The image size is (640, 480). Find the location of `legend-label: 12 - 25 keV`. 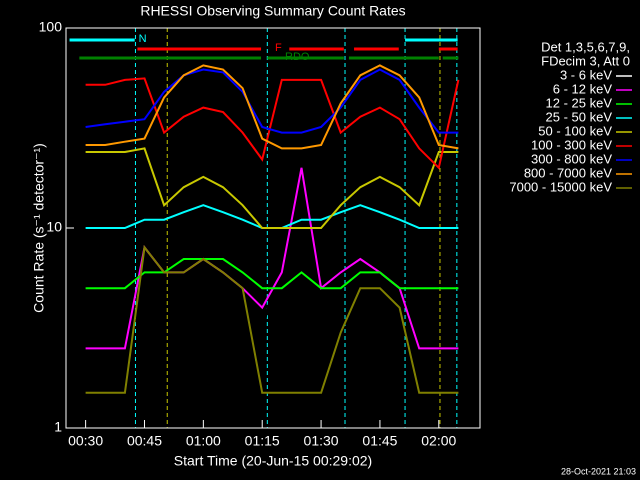

legend-label: 12 - 25 keV is located at coordinates (579, 102).